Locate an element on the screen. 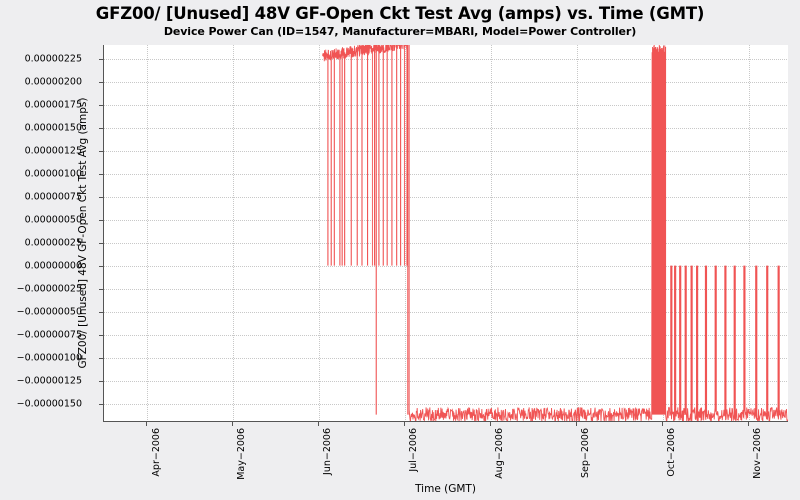 This screenshot has width=800, height=500. x-tick-label: Jul−2006 is located at coordinates (414, 450).